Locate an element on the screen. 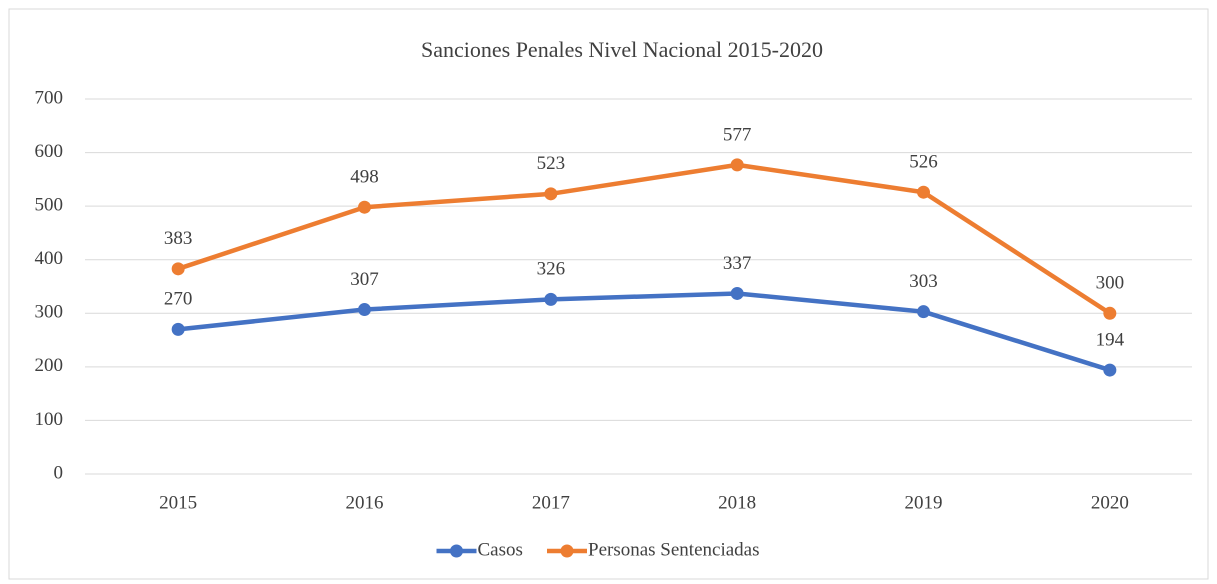  x-tick-label: 2017 is located at coordinates (551, 502).